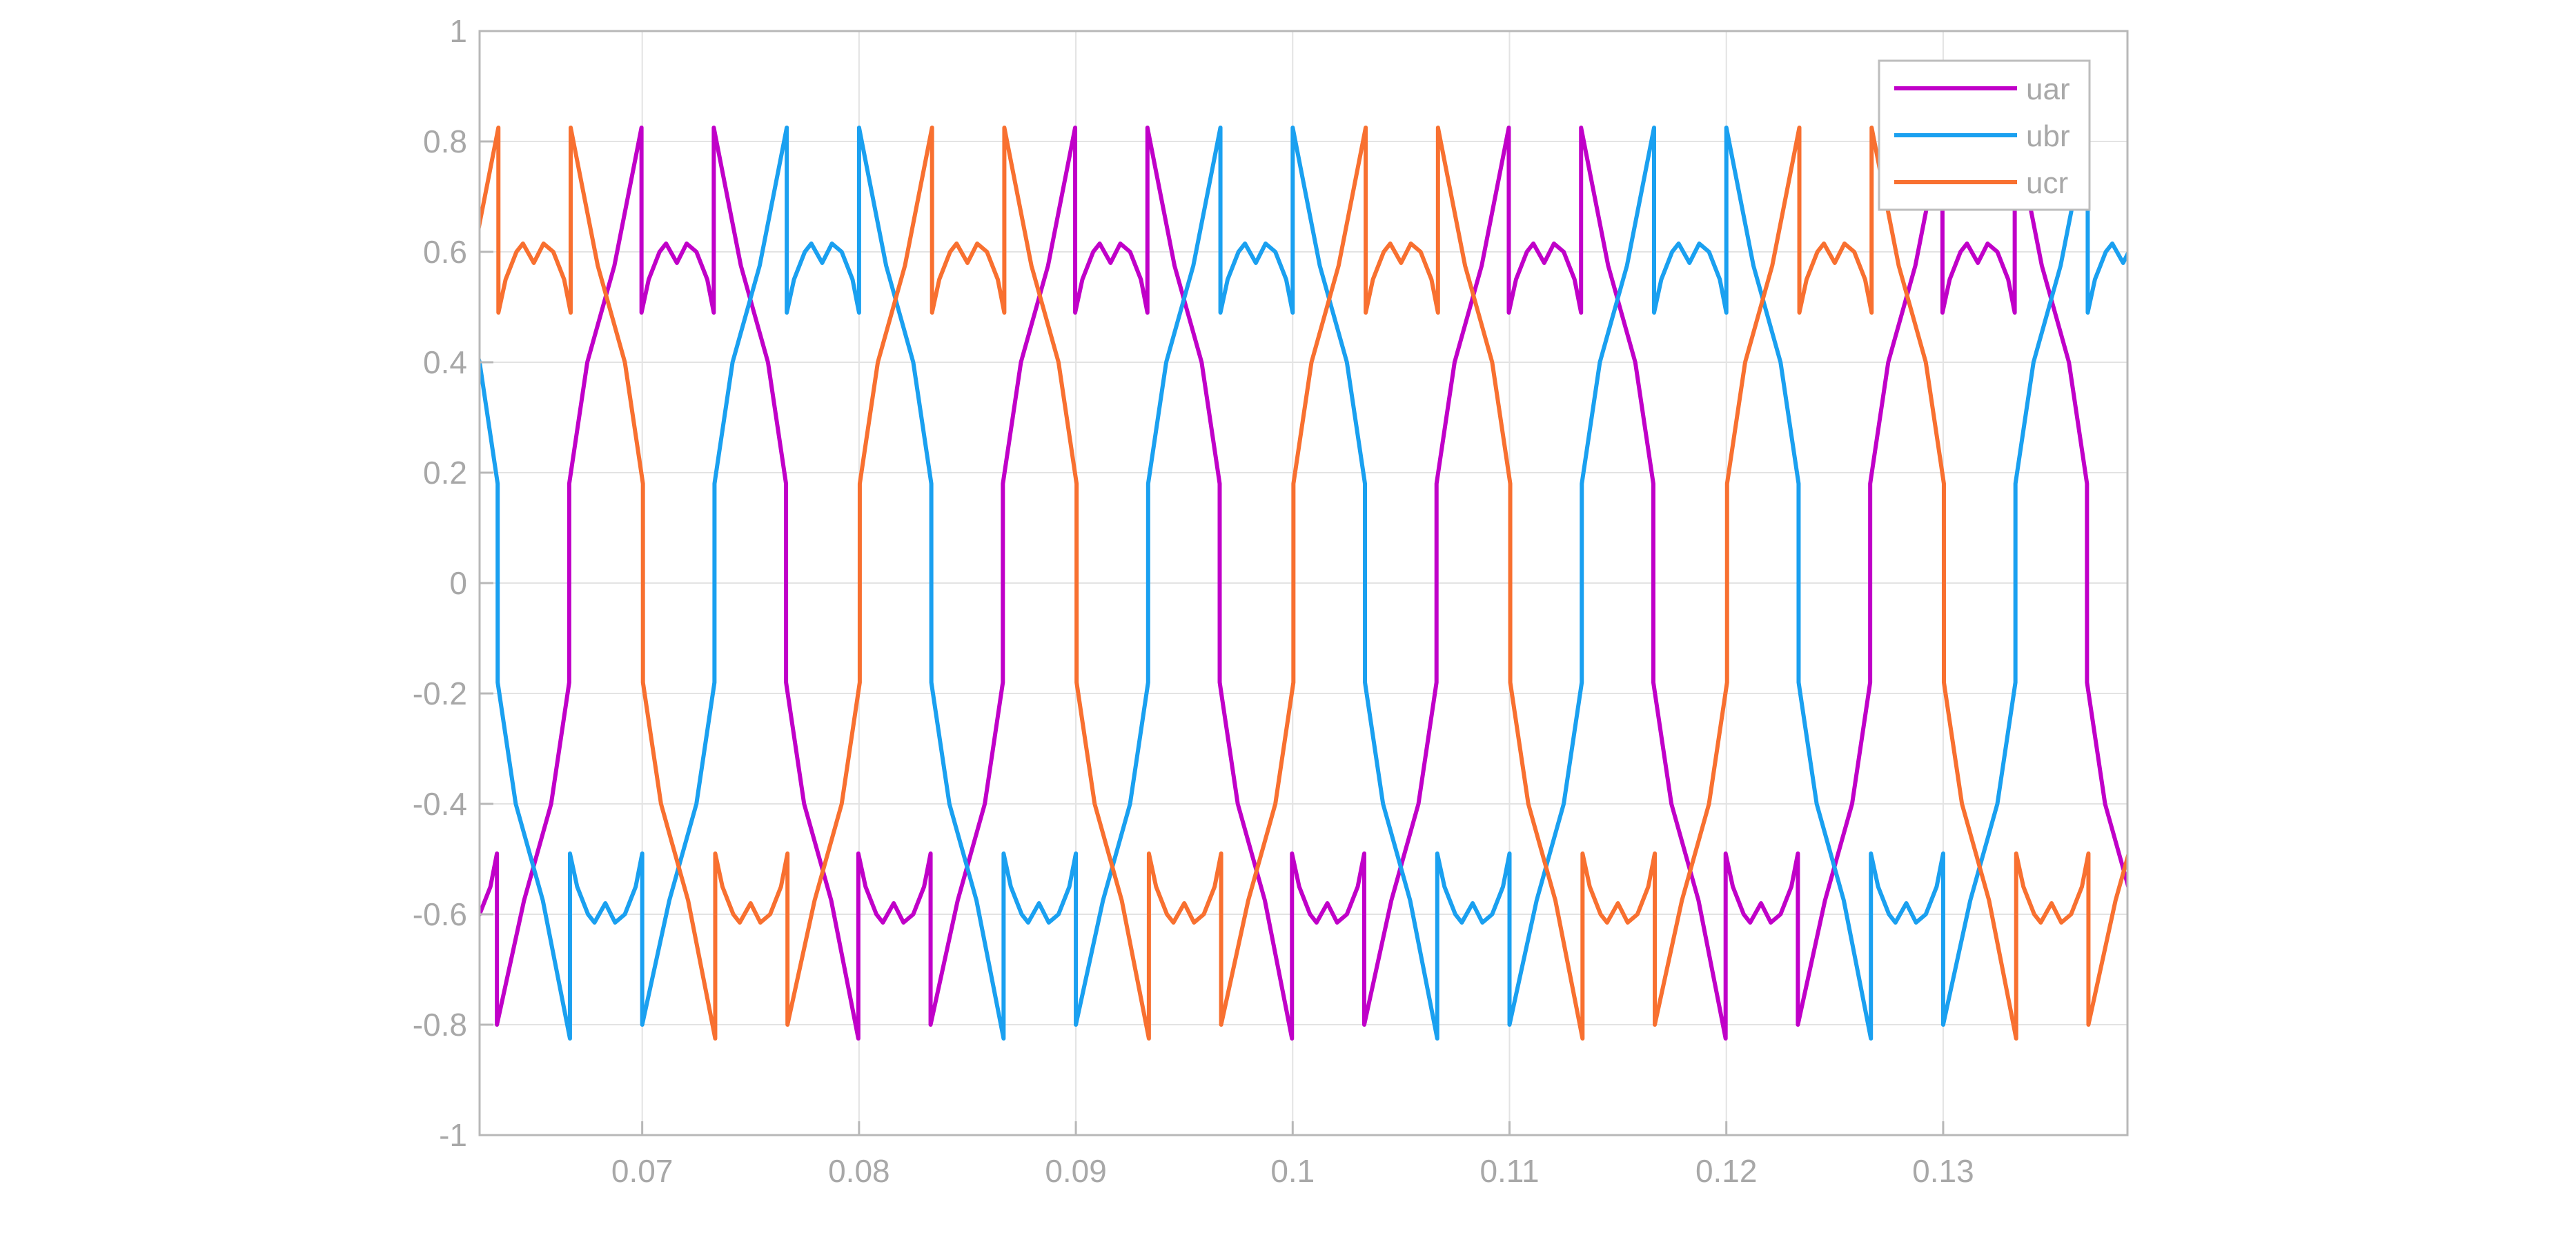  Describe the element at coordinates (1726, 1171) in the screenshot. I see `x-tick-label: 0.12` at that location.